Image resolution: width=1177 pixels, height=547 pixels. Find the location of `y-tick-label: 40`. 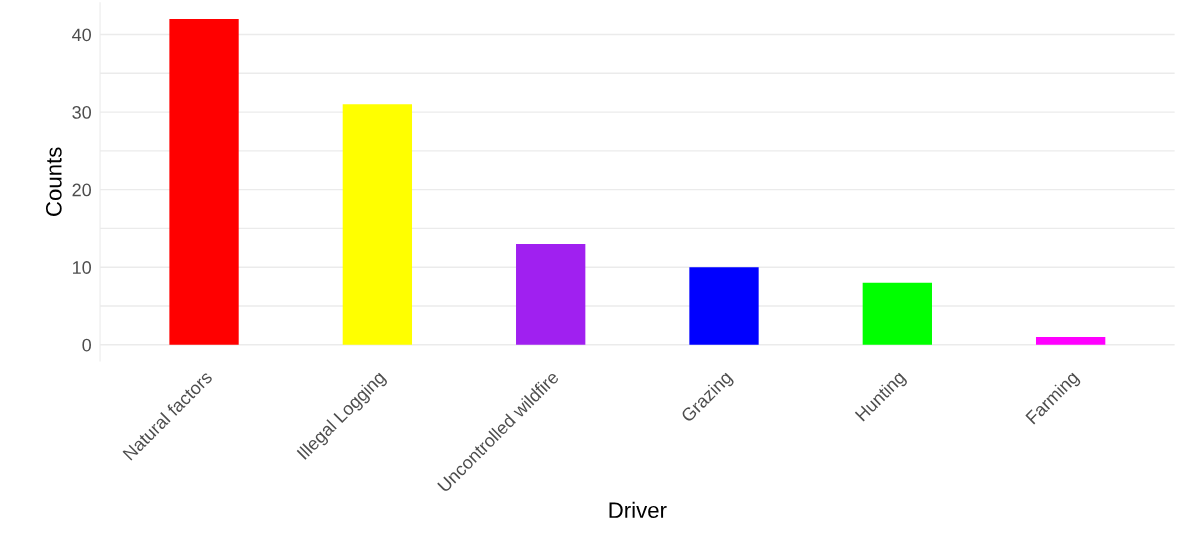

y-tick-label: 40 is located at coordinates (82, 35).